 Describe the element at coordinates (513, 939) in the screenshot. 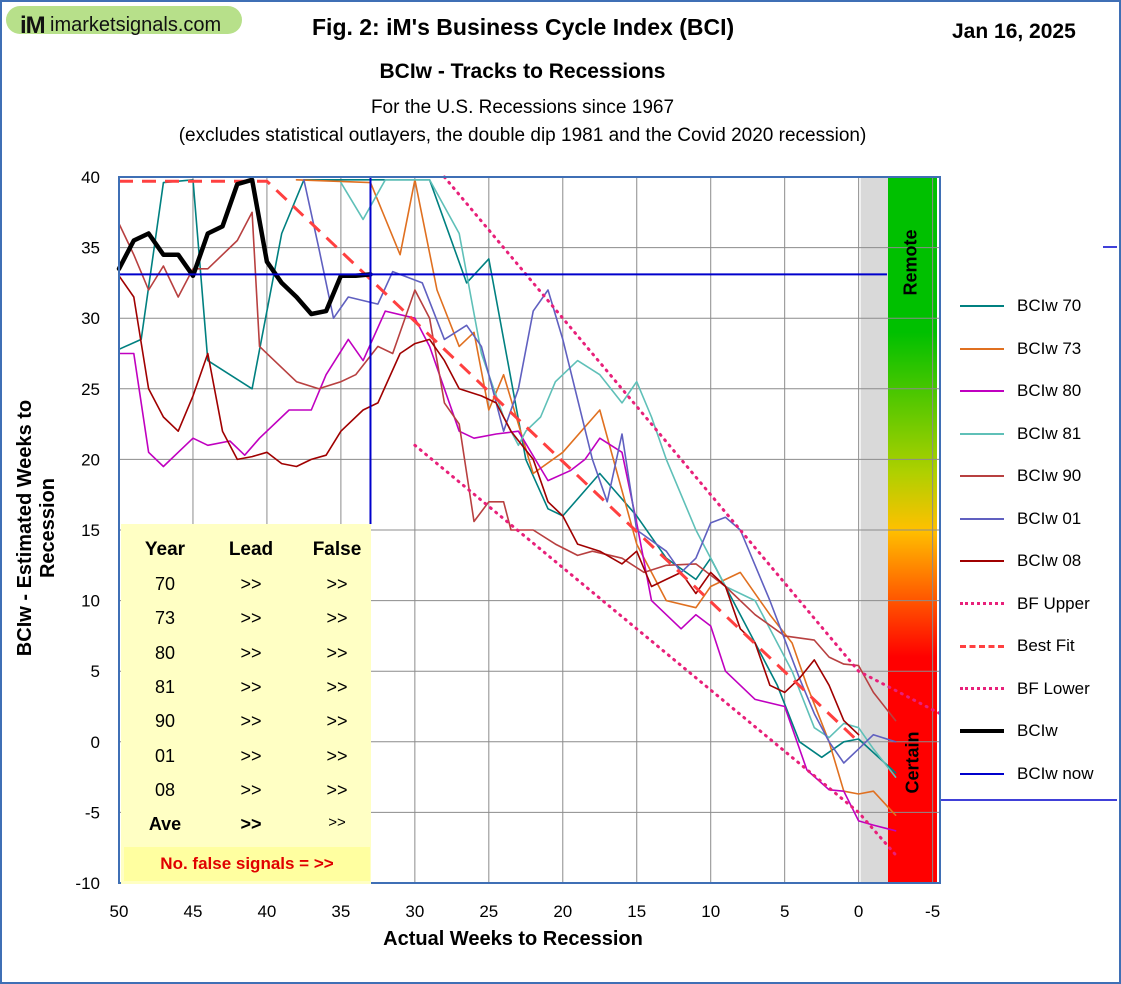

I see `x-axis-label: Actual Weeks to Recession` at that location.